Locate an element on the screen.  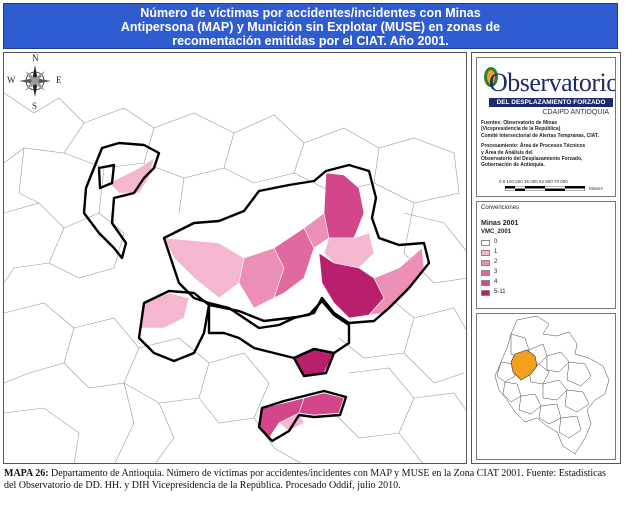
sources-line-2: (Vicepresidencia de la República) is located at coordinates (521, 129).